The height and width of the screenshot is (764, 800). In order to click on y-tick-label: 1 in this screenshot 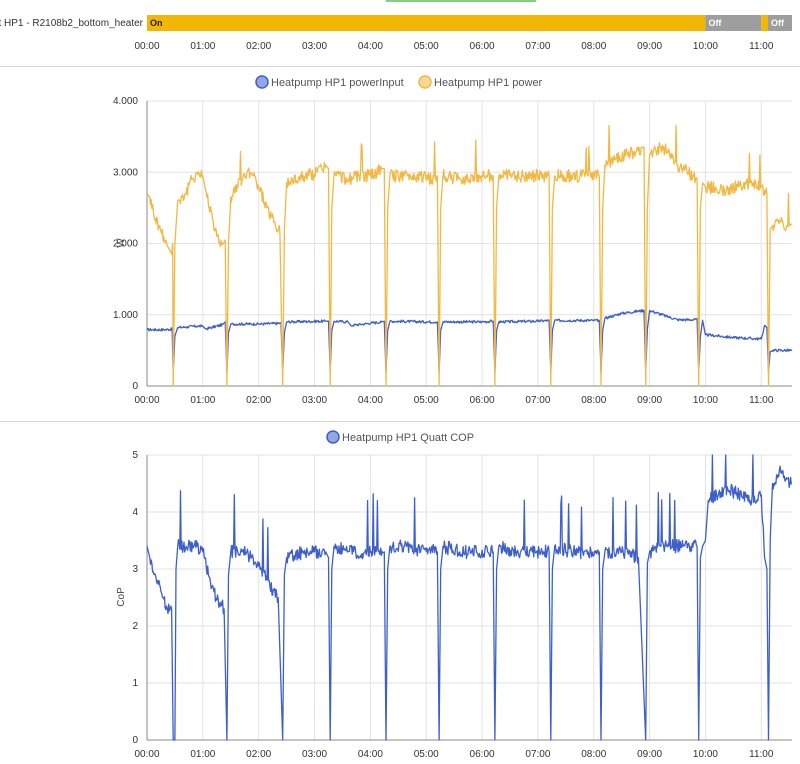, I will do `click(135, 683)`.